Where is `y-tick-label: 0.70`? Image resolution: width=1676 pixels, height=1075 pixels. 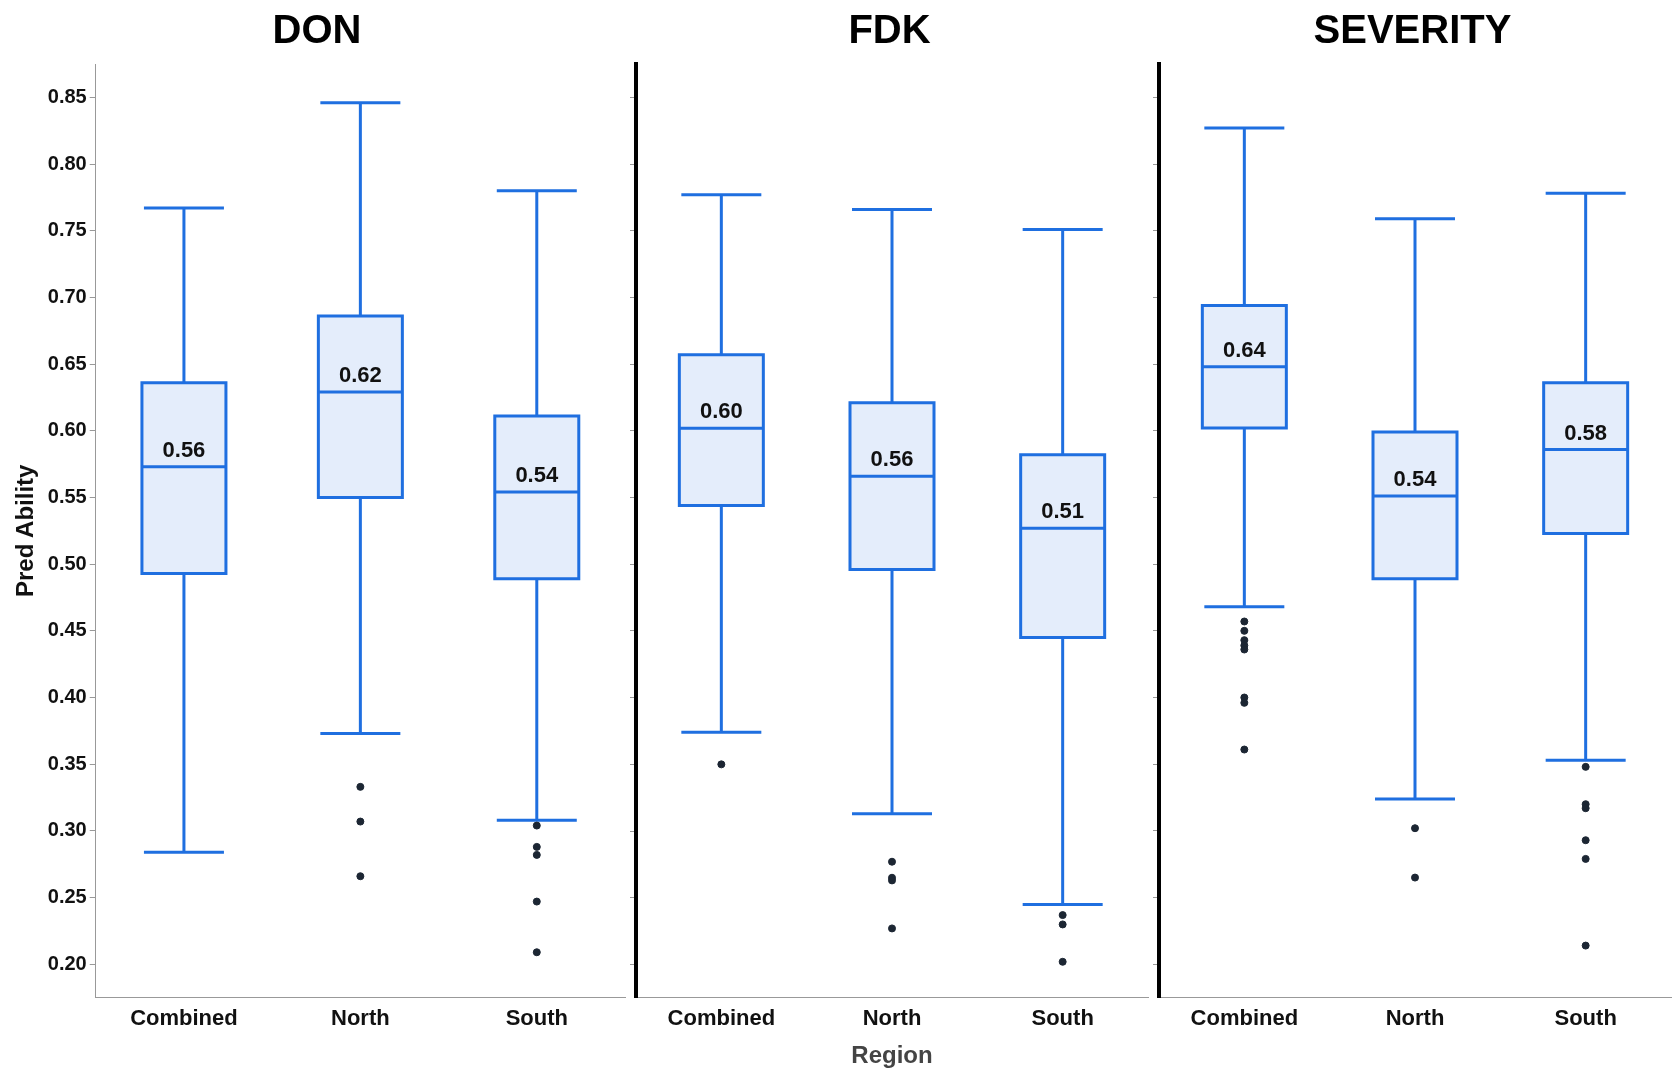
y-tick-label: 0.70 is located at coordinates (67, 295).